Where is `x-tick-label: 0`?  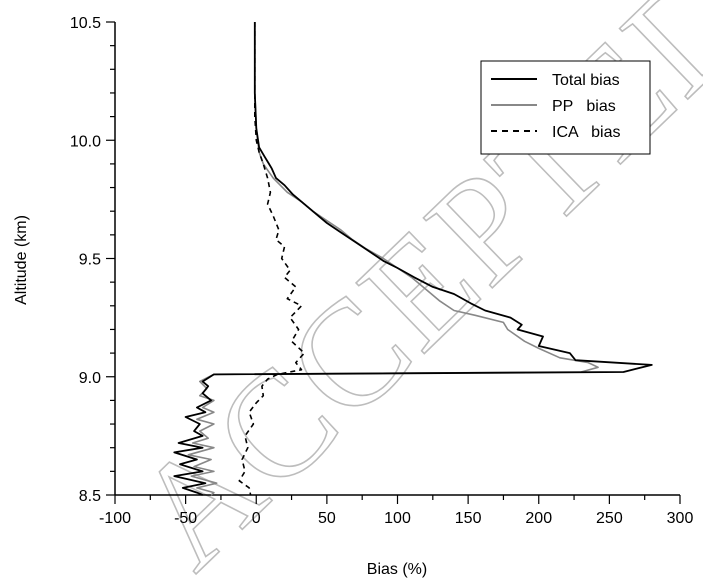 x-tick-label: 0 is located at coordinates (256, 518).